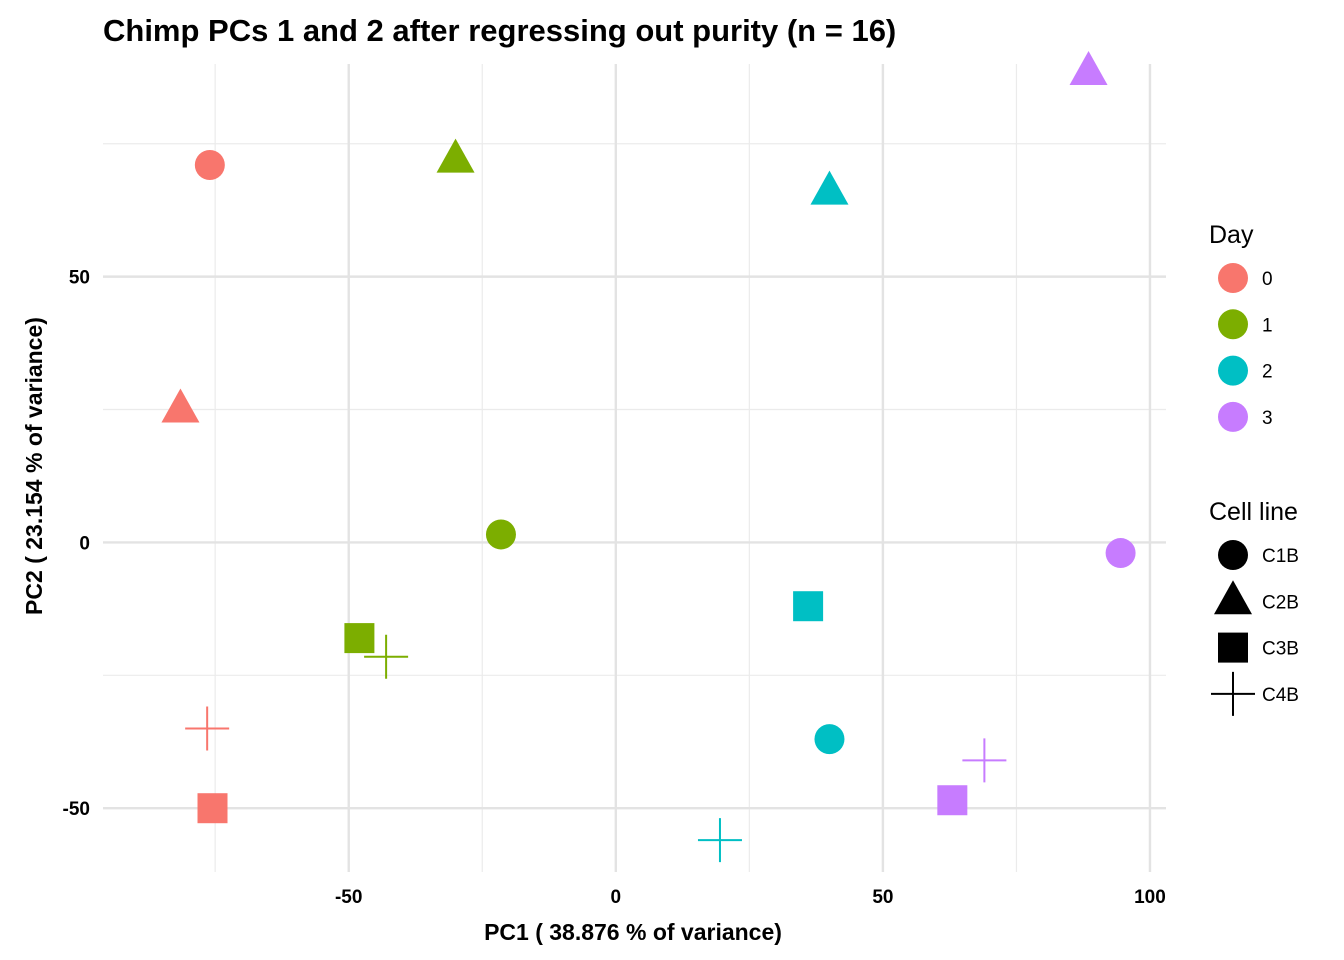 This screenshot has height=960, width=1344. Describe the element at coordinates (1267, 372) in the screenshot. I see `legend-label-day-2: 2` at that location.